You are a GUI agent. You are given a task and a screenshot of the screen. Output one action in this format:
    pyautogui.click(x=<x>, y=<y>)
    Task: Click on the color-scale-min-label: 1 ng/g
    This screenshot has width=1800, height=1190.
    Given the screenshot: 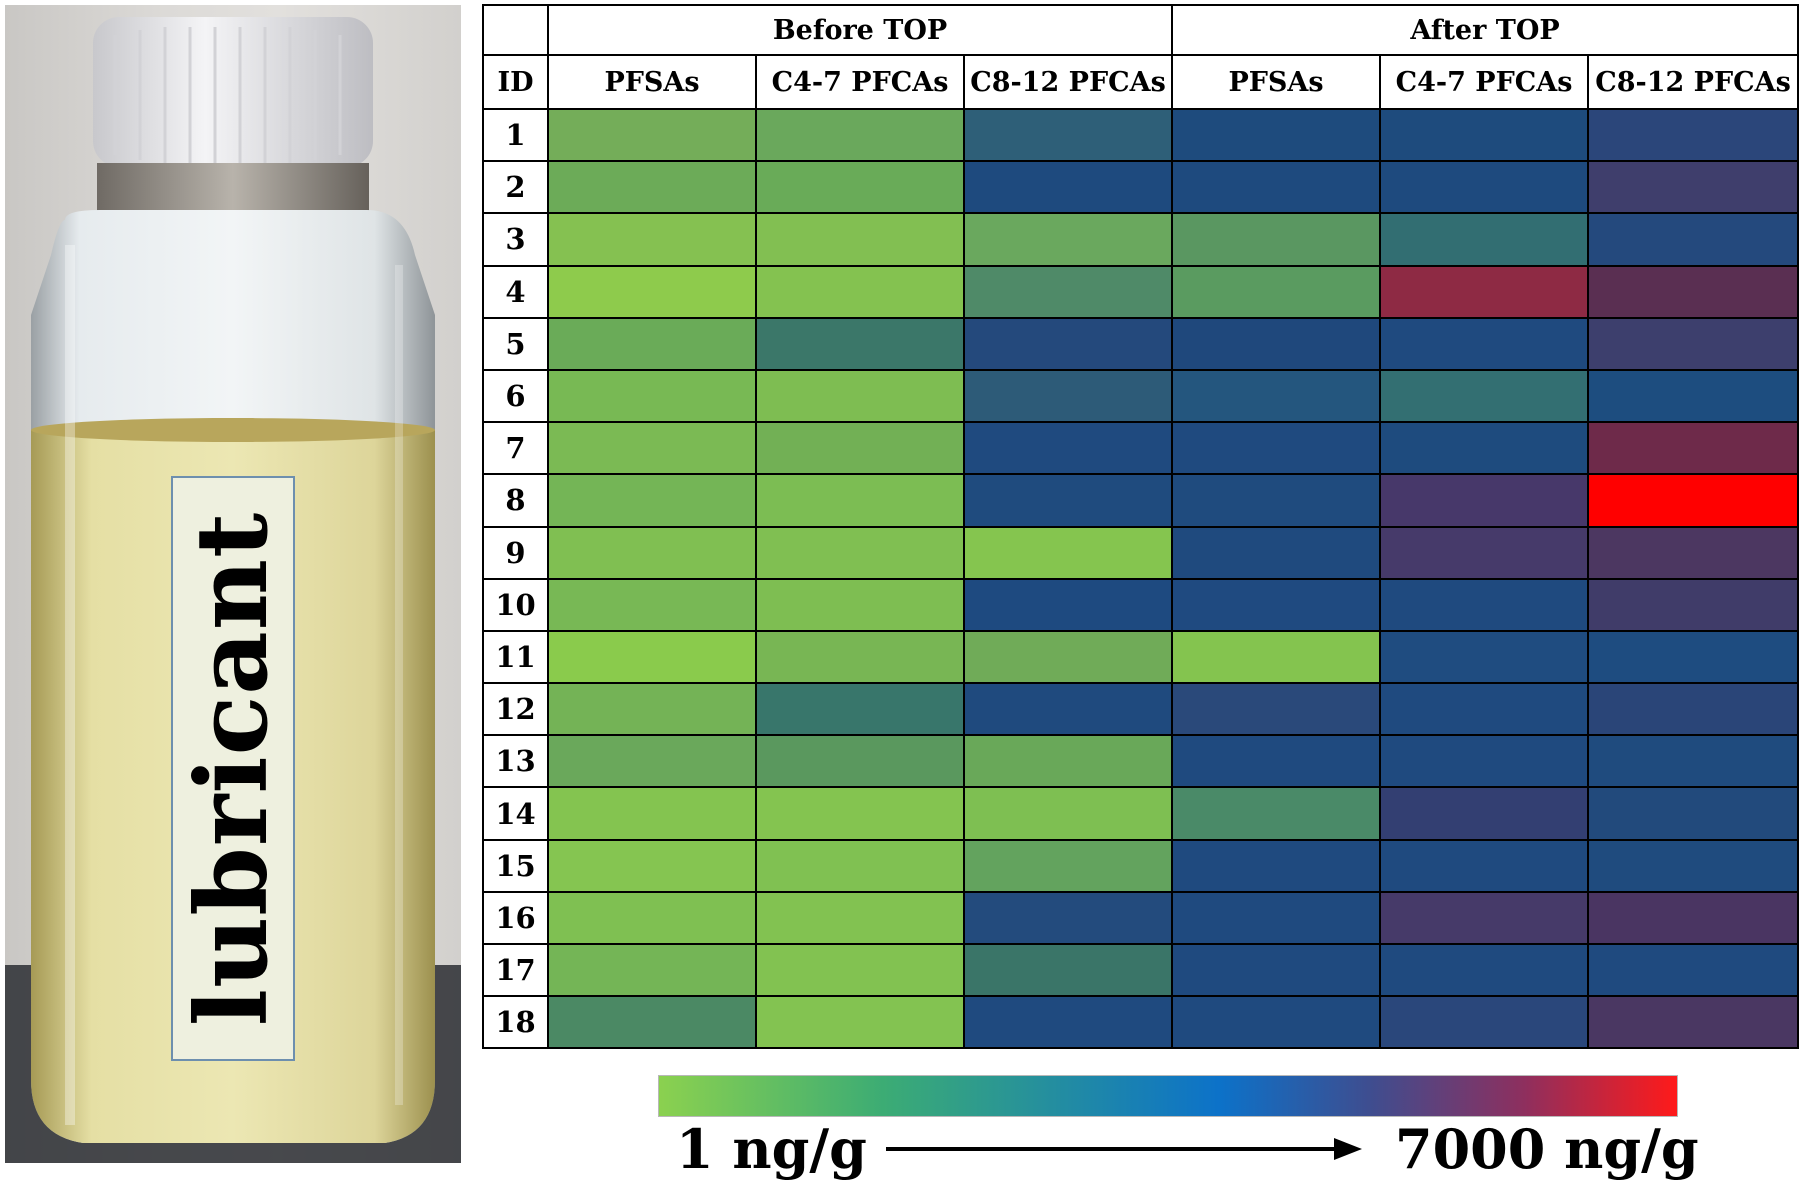 What is the action you would take?
    pyautogui.click(x=771, y=1149)
    